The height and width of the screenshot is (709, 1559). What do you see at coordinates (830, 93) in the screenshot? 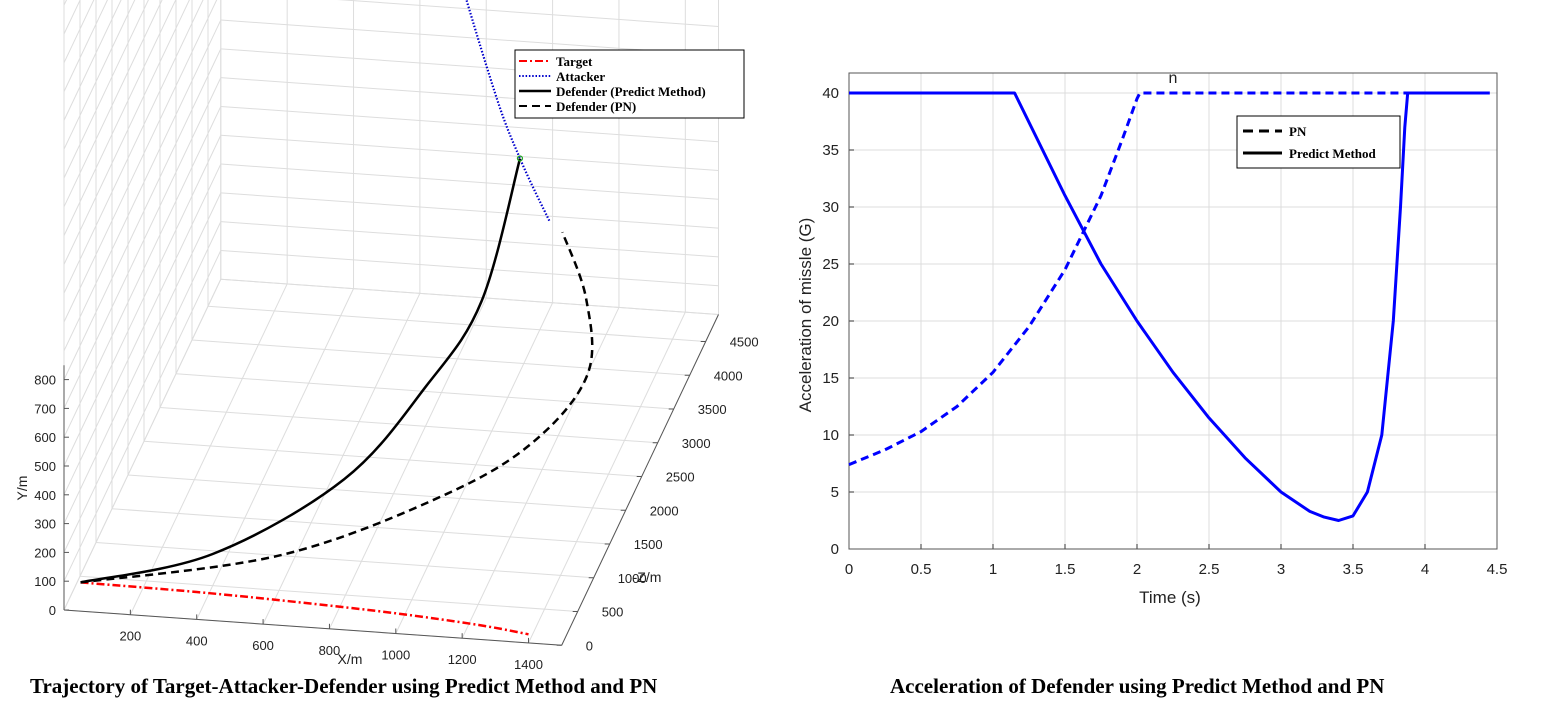
I see `y-tick-label: 40` at bounding box center [830, 93].